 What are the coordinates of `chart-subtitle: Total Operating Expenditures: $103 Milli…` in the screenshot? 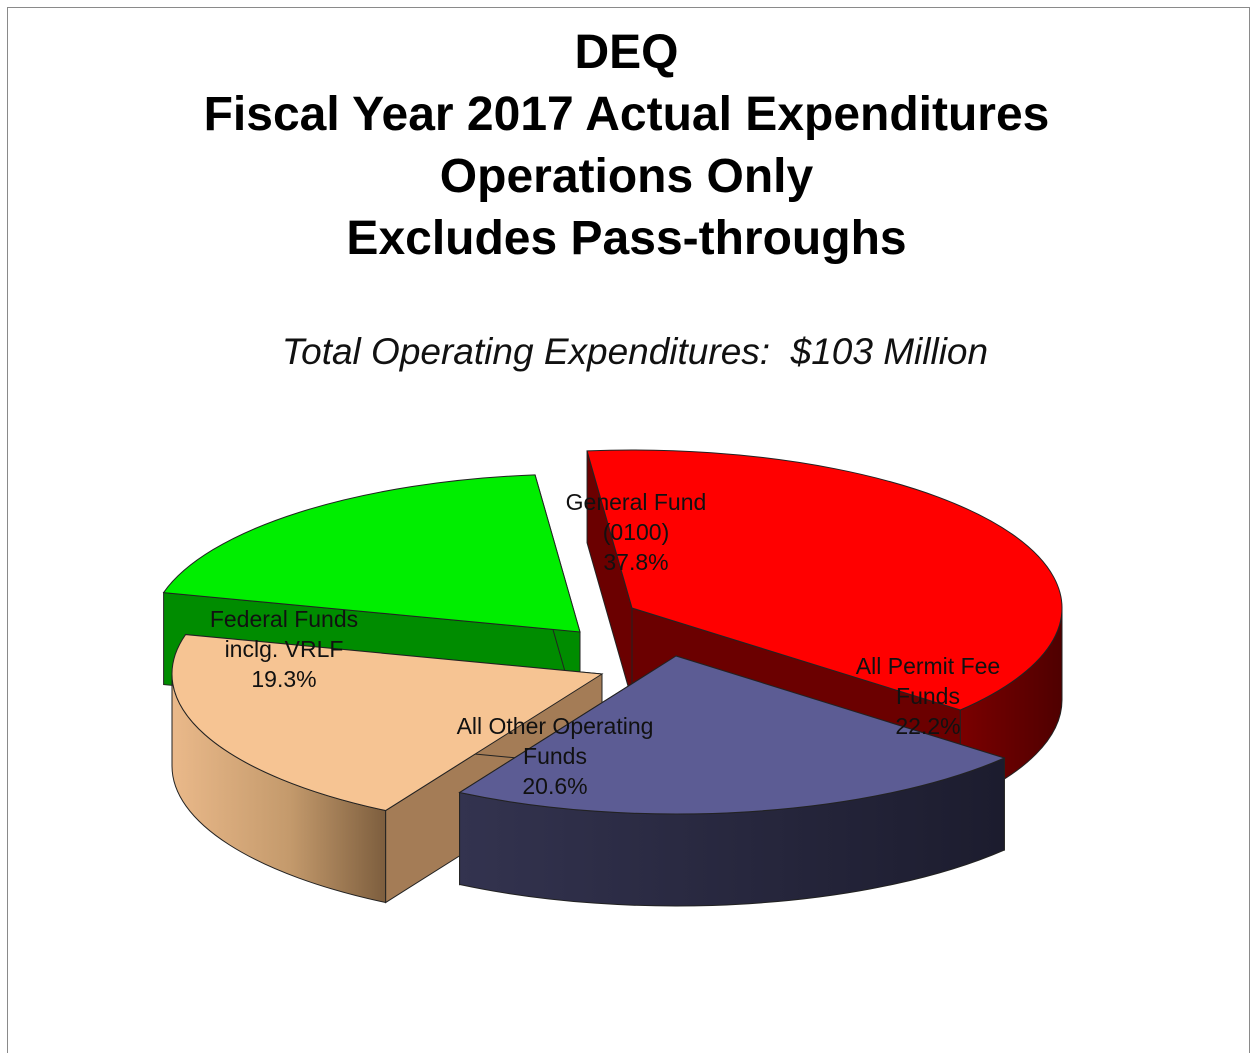 It's located at (635, 351).